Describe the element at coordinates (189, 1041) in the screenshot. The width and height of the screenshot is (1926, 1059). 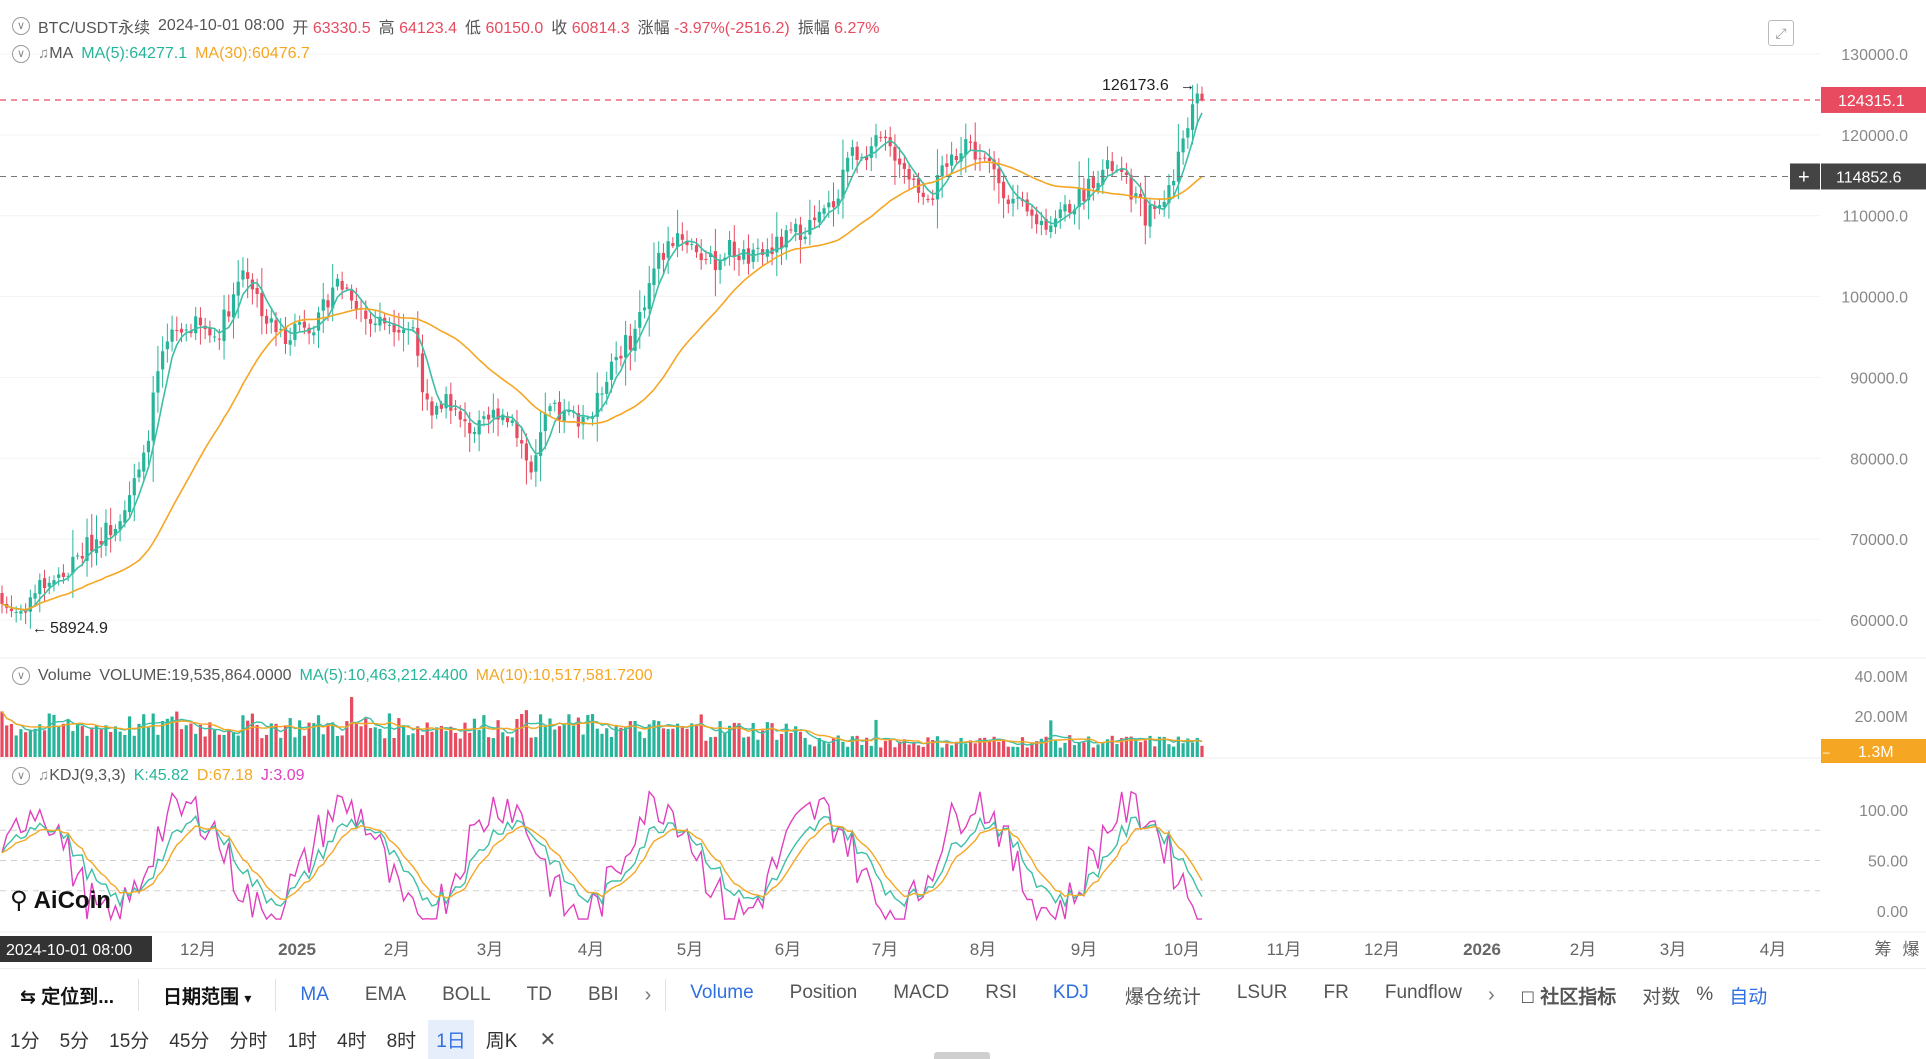
I see `timeframe-button: 45分` at that location.